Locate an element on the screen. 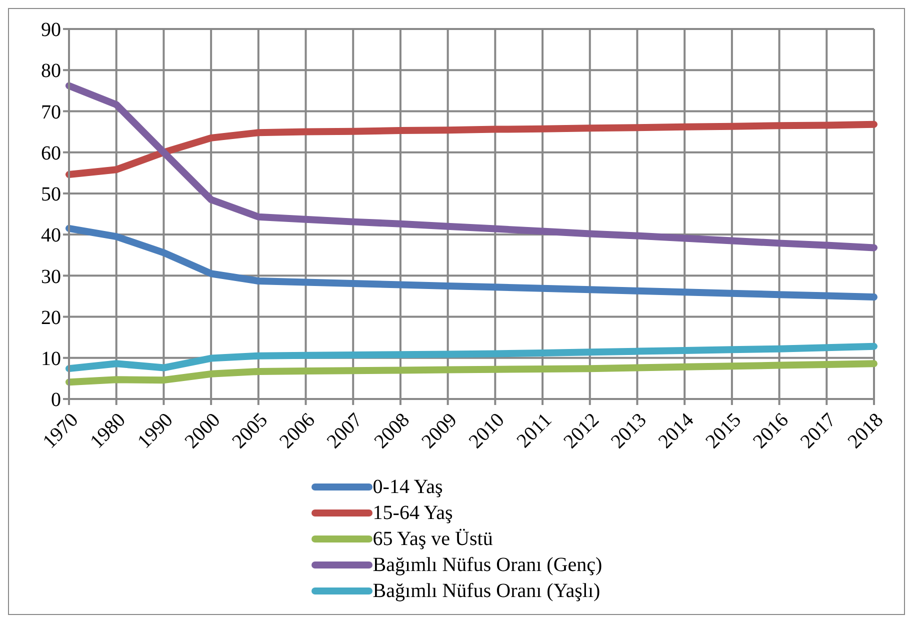  x-tick-label: 1990 is located at coordinates (155, 431).